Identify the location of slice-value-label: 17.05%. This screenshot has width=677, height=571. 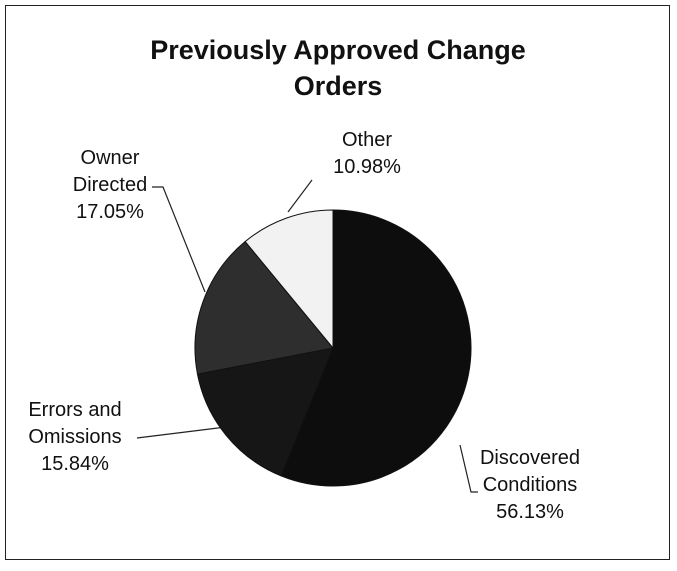
(110, 212).